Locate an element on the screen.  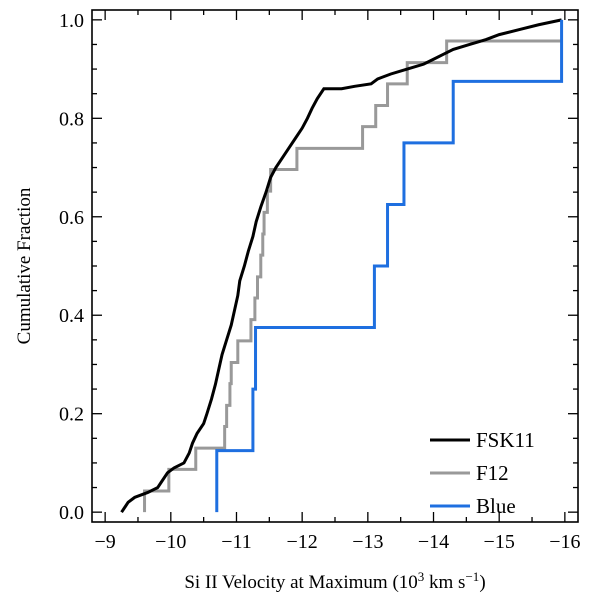
x-tick-label: −10 is located at coordinates (170, 542).